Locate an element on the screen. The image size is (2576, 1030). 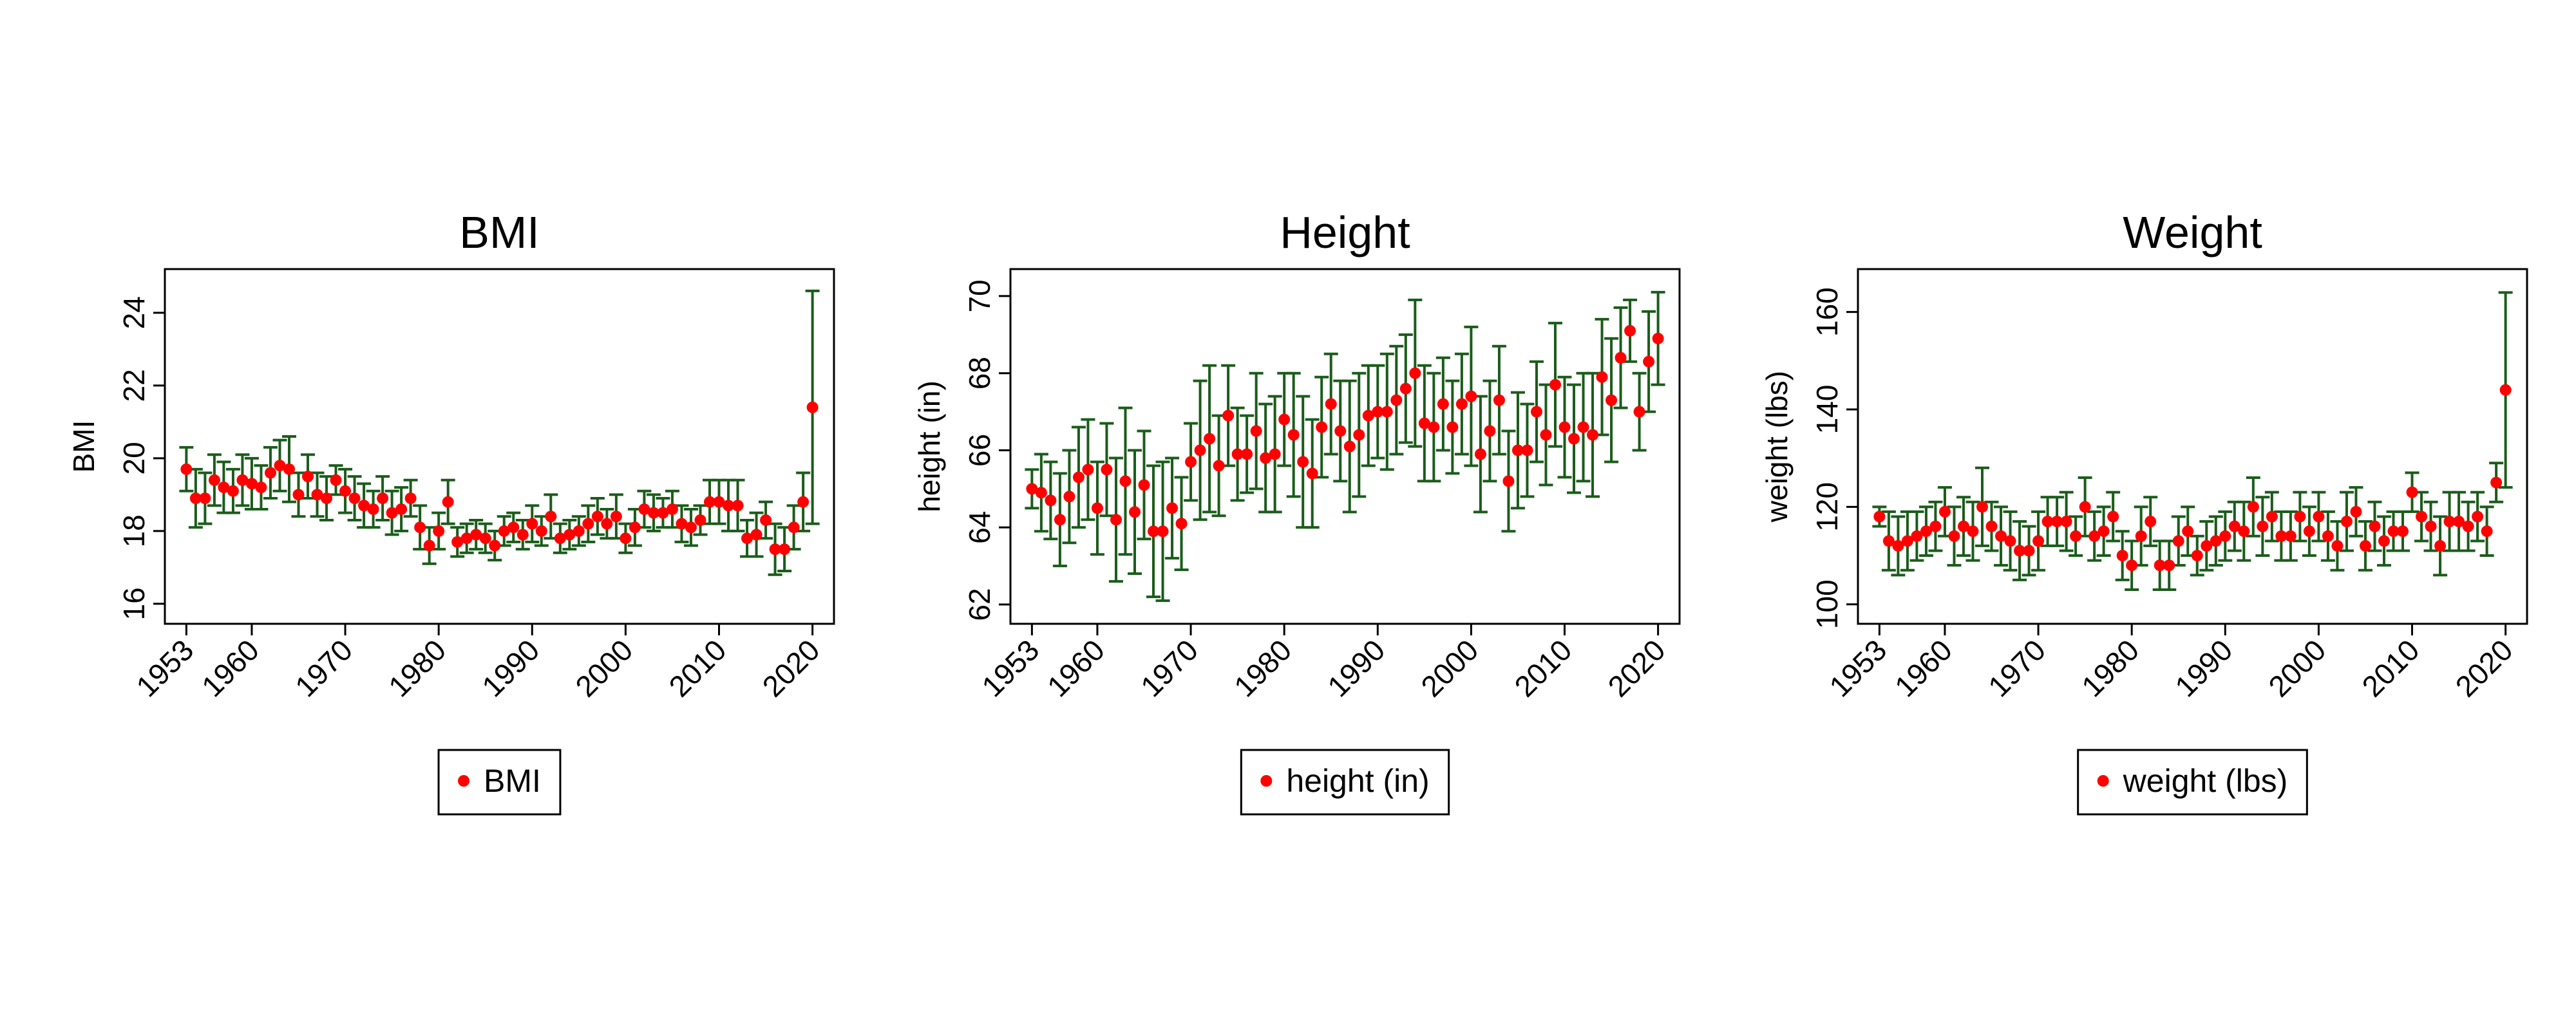
y-tick-label: 24 is located at coordinates (134, 312).